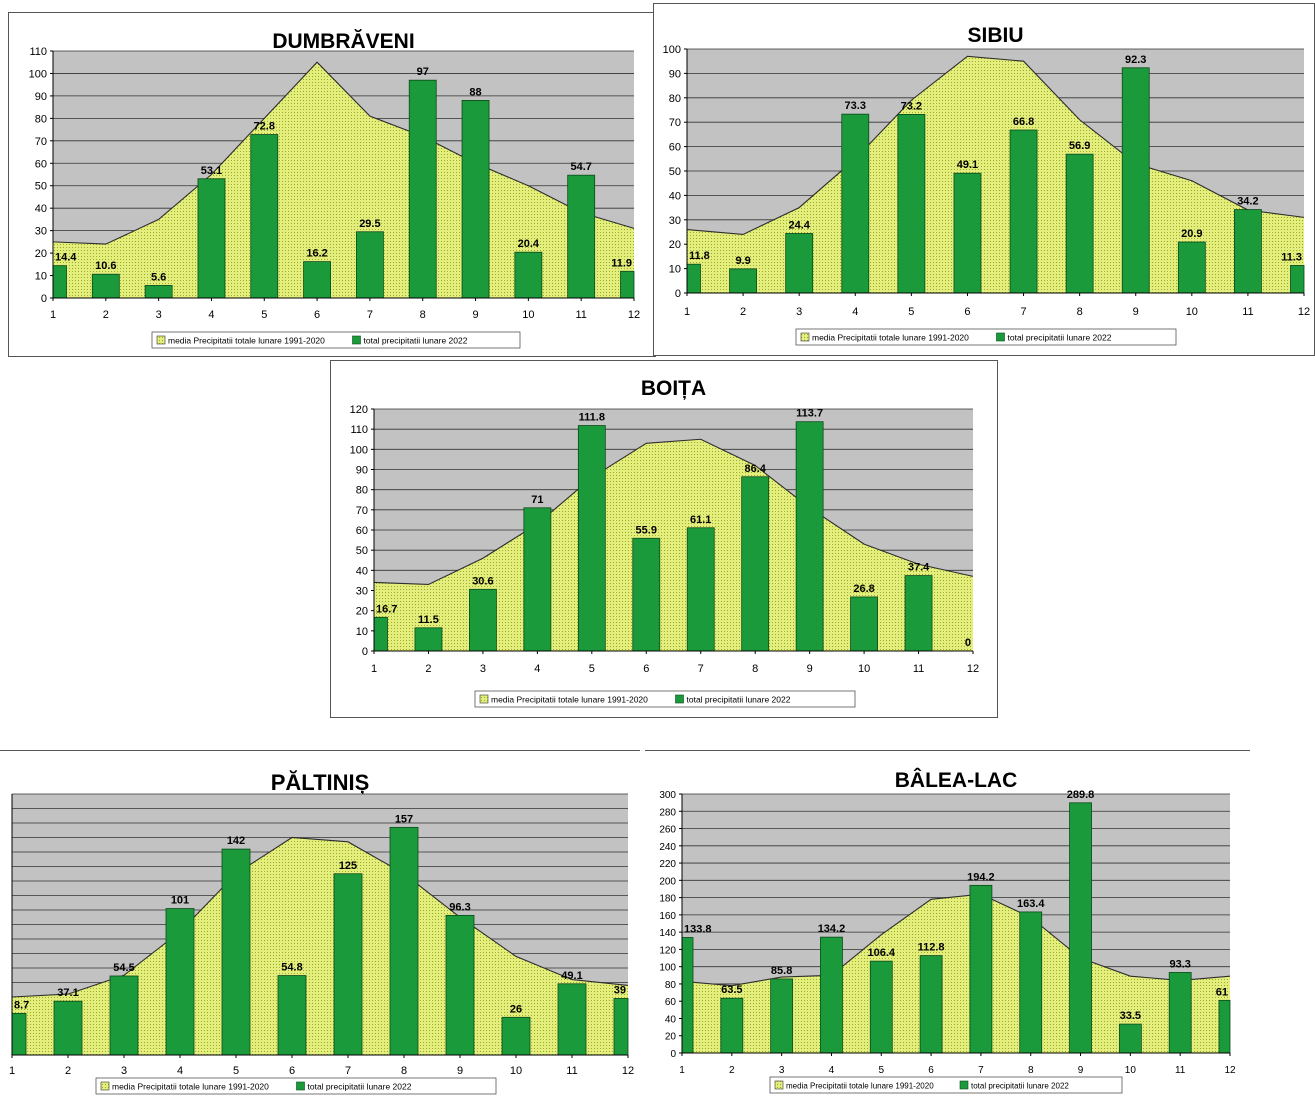  What do you see at coordinates (967, 165) in the screenshot?
I see `bar-data-label: 49.1` at bounding box center [967, 165].